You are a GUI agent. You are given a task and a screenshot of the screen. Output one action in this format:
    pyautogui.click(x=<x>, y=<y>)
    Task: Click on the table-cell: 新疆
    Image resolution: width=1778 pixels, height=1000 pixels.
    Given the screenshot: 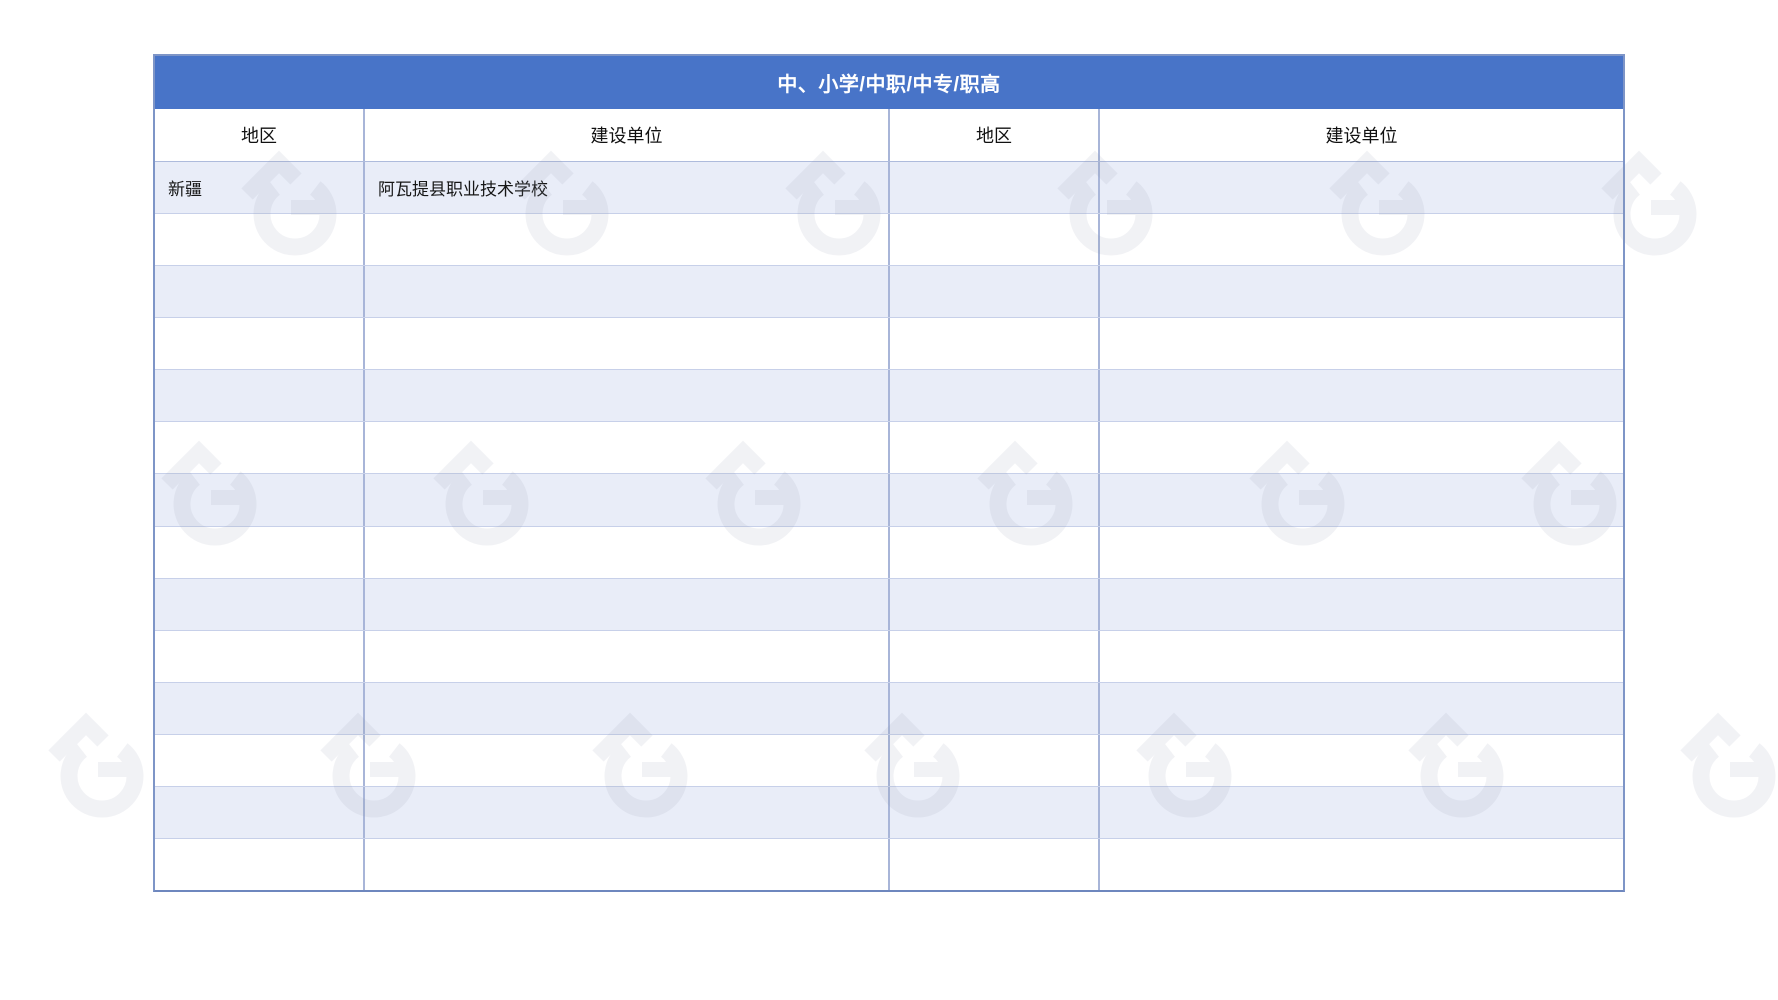 What is the action you would take?
    pyautogui.click(x=260, y=188)
    